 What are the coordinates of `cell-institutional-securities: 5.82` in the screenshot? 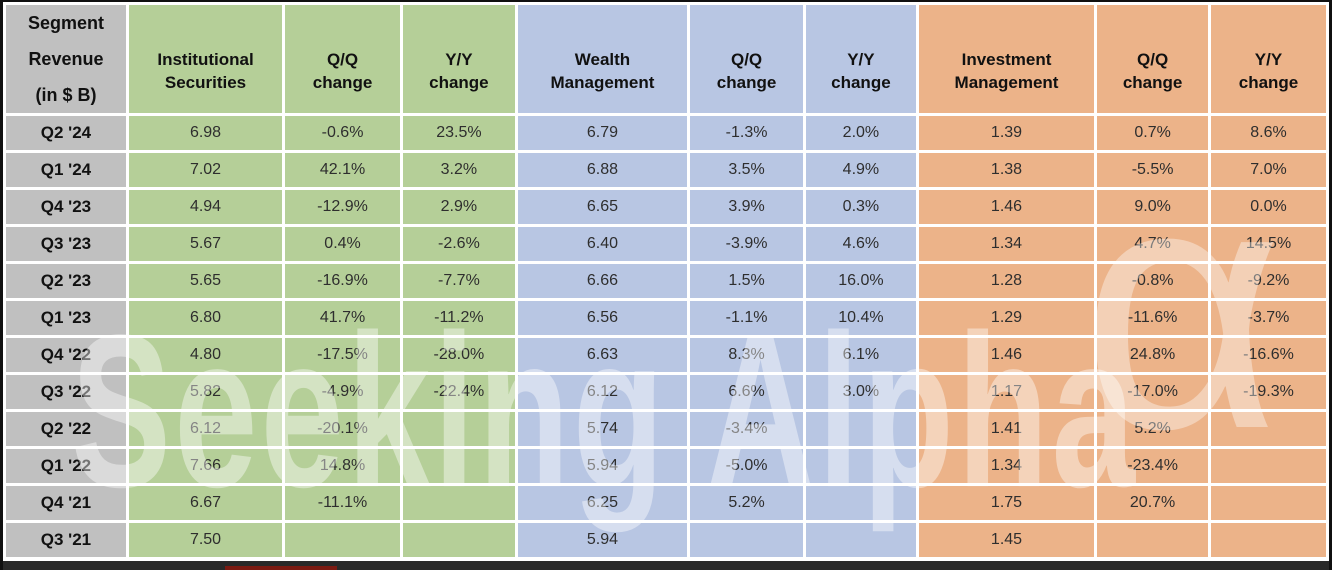 It's located at (205, 392).